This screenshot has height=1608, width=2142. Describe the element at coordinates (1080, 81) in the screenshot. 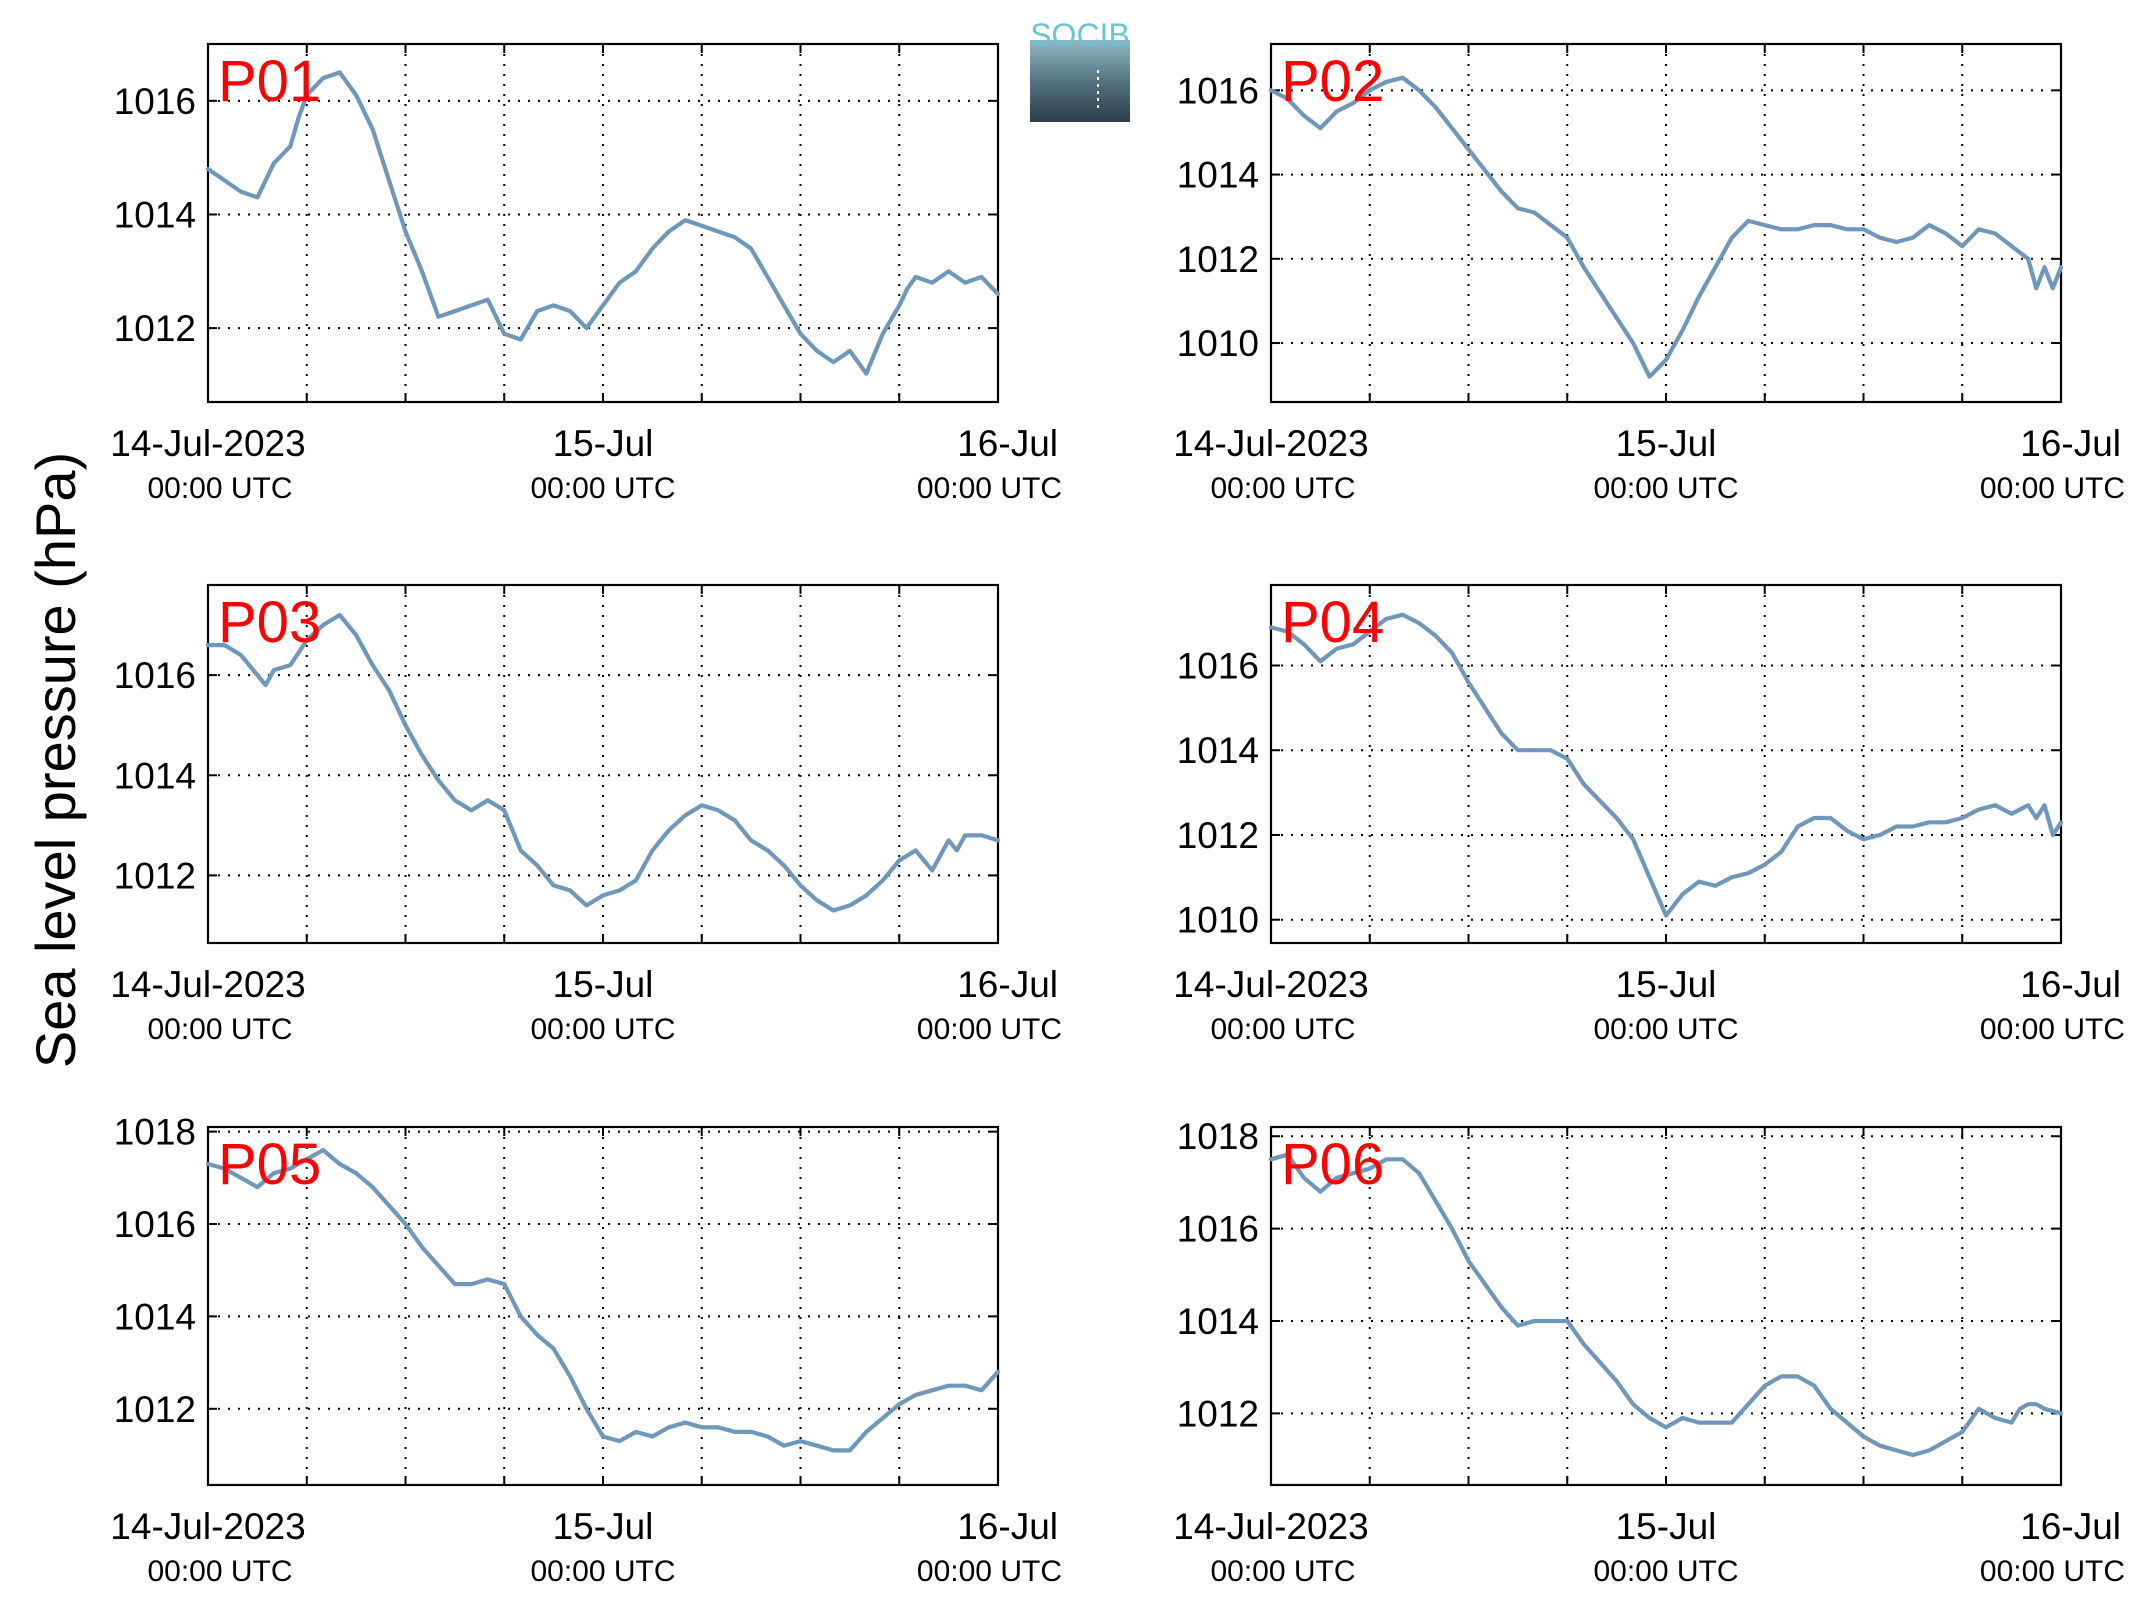

I see `socib-logo-mark` at that location.